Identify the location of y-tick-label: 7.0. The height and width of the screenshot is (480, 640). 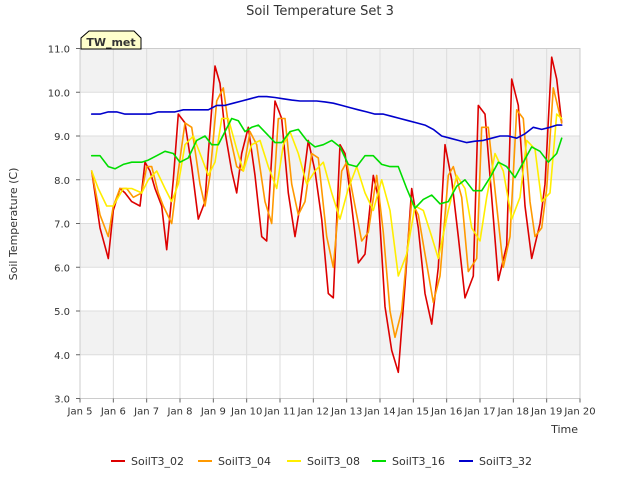
(62, 225).